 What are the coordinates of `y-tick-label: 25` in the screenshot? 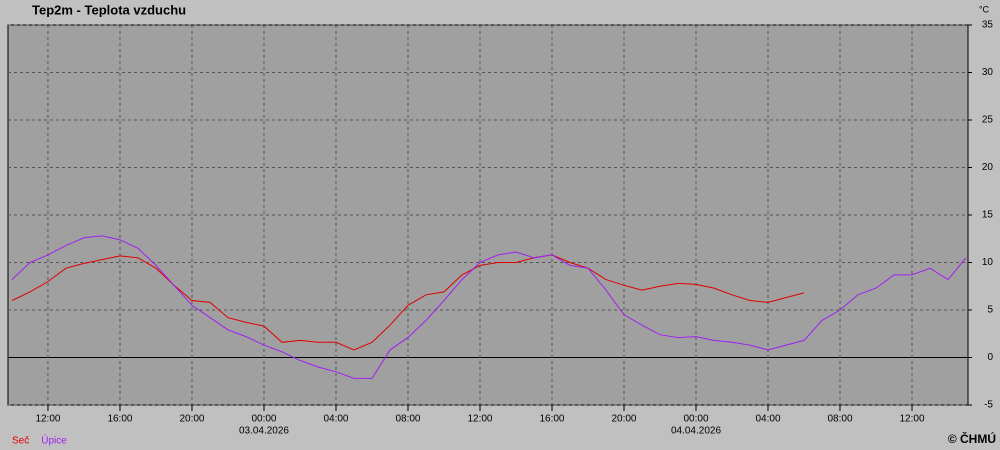 It's located at (988, 120).